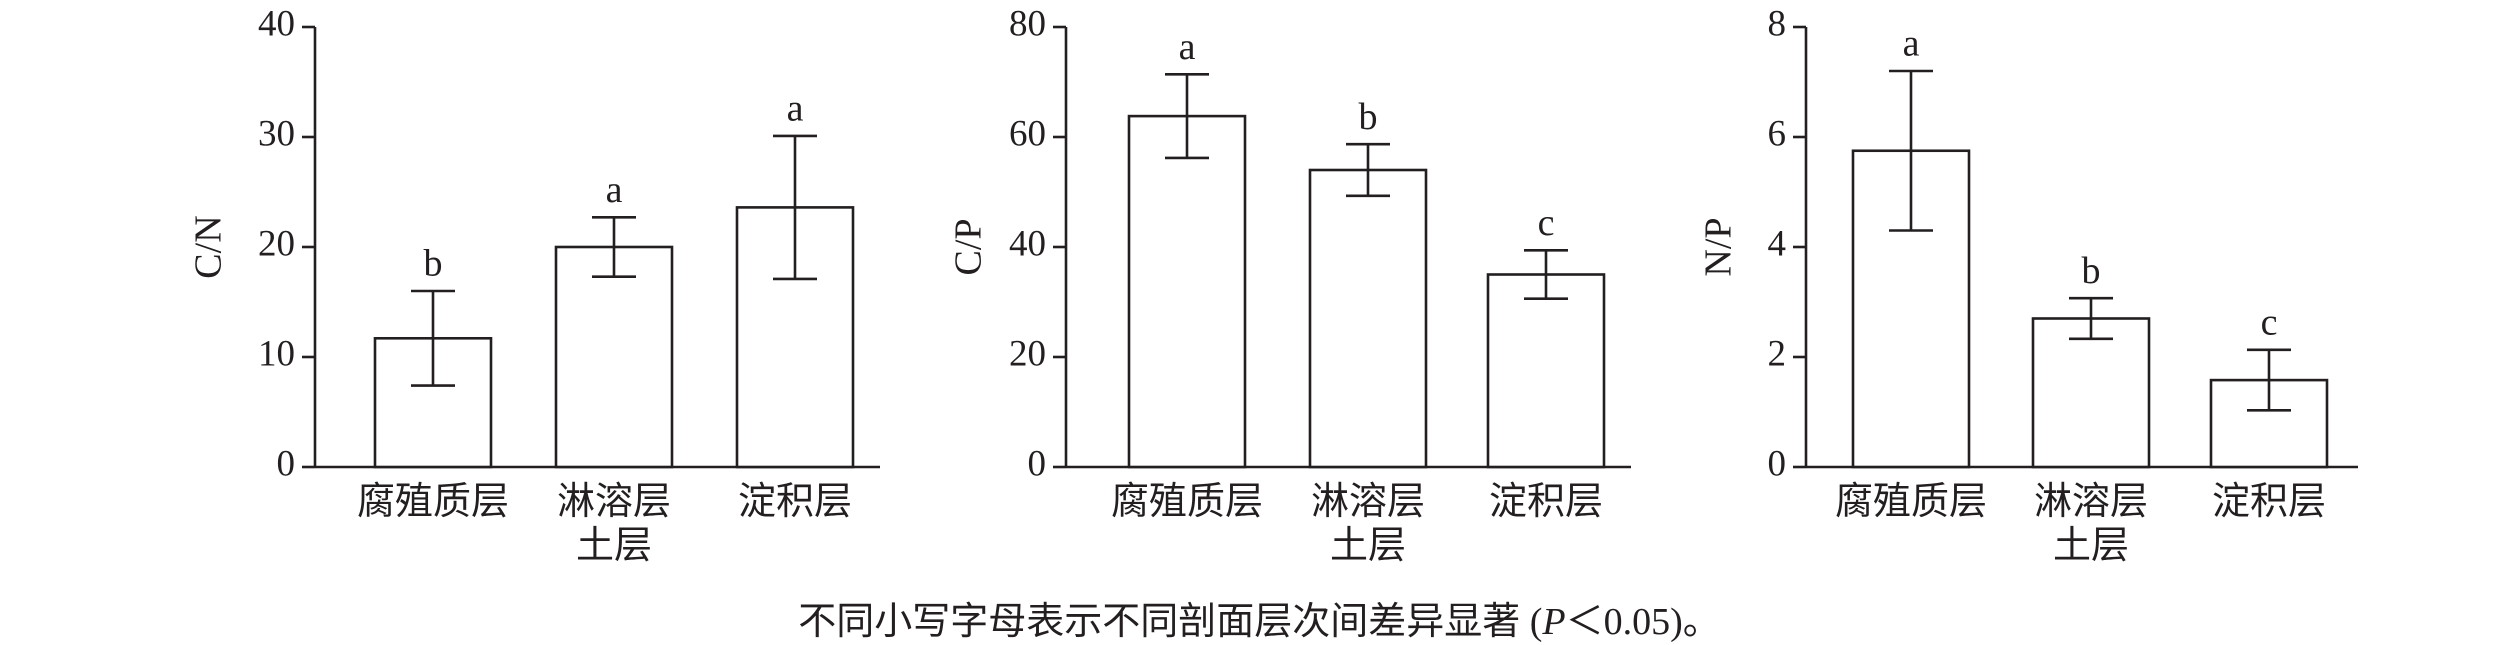 This screenshot has height=645, width=2519. Describe the element at coordinates (1777, 133) in the screenshot. I see `y-tick-label: 6` at that location.